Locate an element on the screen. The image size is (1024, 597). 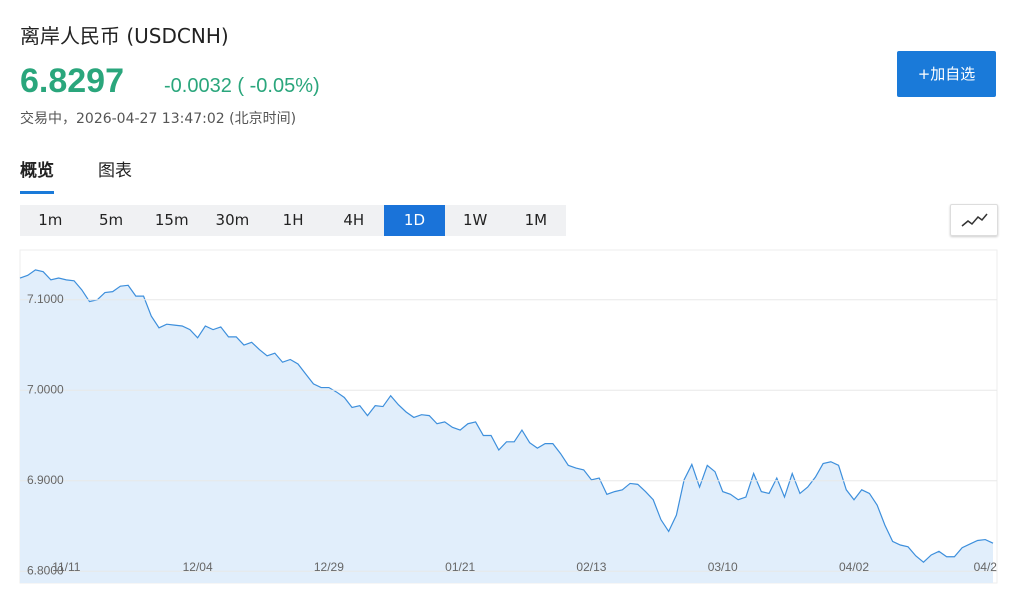
chart-type-button is located at coordinates (974, 220).